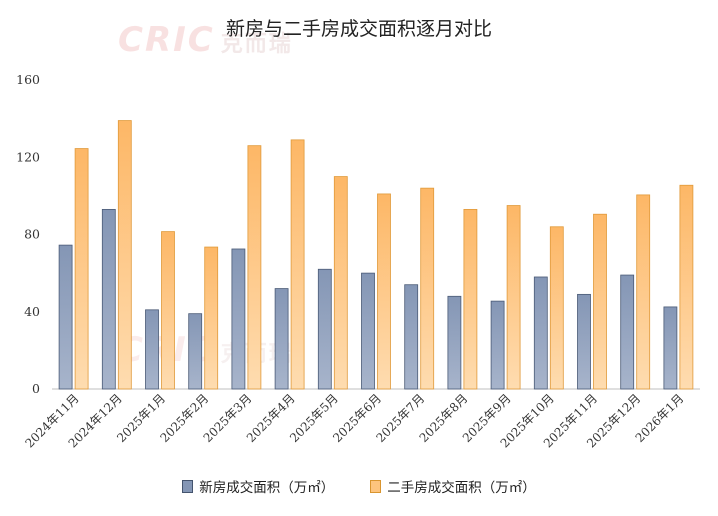 Image resolution: width=718 pixels, height=516 pixels. Describe the element at coordinates (461, 488) in the screenshot. I see `legend-label-second-hand: 二手房成交面积（万㎡）` at that location.